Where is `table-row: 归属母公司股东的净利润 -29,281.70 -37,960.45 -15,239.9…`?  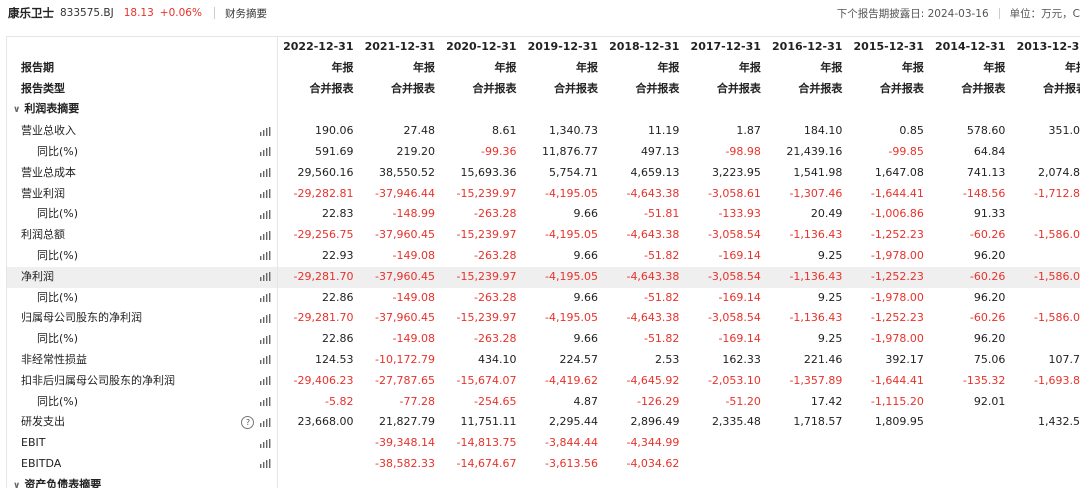
table-row: 归属母公司股东的净利润 -29,281.70 -37,960.45 -15,239.9… is located at coordinates (543, 319).